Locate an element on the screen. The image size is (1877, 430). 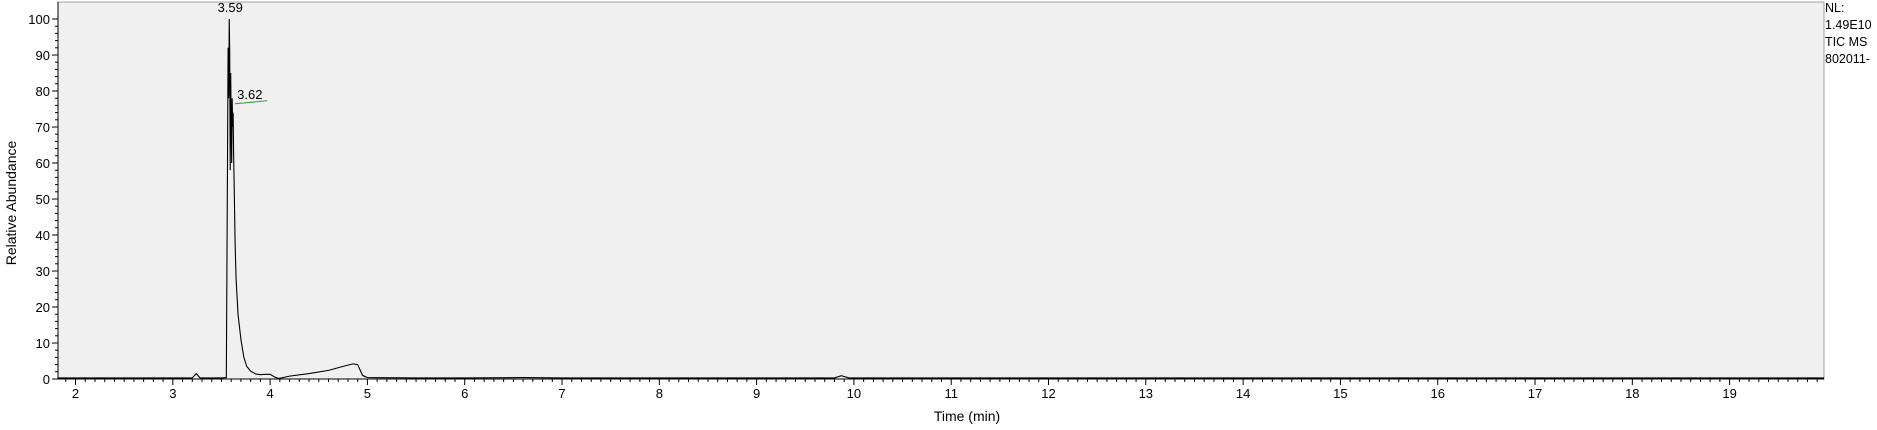
x-tick-label: 6 is located at coordinates (464, 393).